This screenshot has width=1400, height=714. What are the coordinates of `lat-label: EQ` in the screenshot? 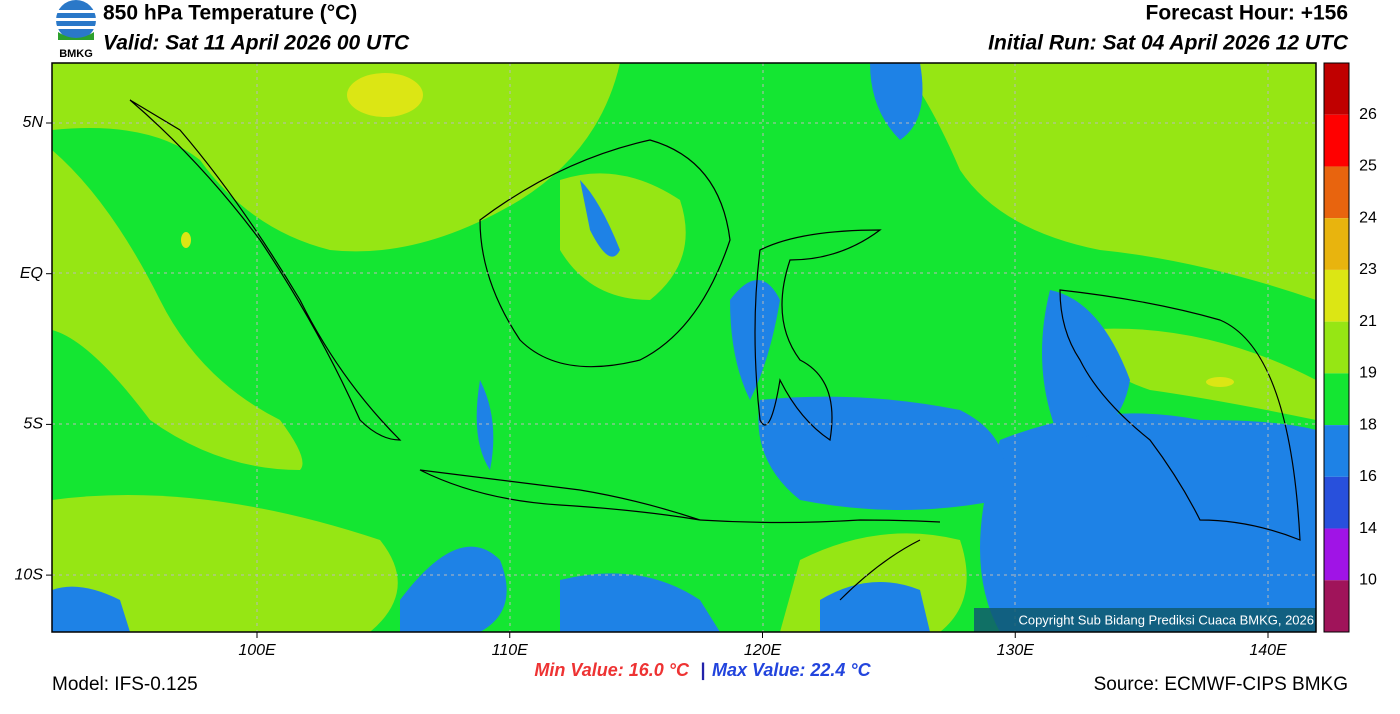 It's located at (31, 273).